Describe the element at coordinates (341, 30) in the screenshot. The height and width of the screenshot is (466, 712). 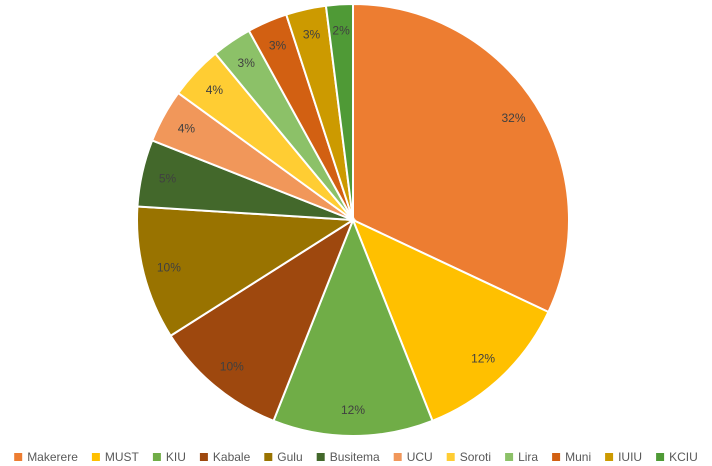
I see `data-label-kciu: 2%` at that location.